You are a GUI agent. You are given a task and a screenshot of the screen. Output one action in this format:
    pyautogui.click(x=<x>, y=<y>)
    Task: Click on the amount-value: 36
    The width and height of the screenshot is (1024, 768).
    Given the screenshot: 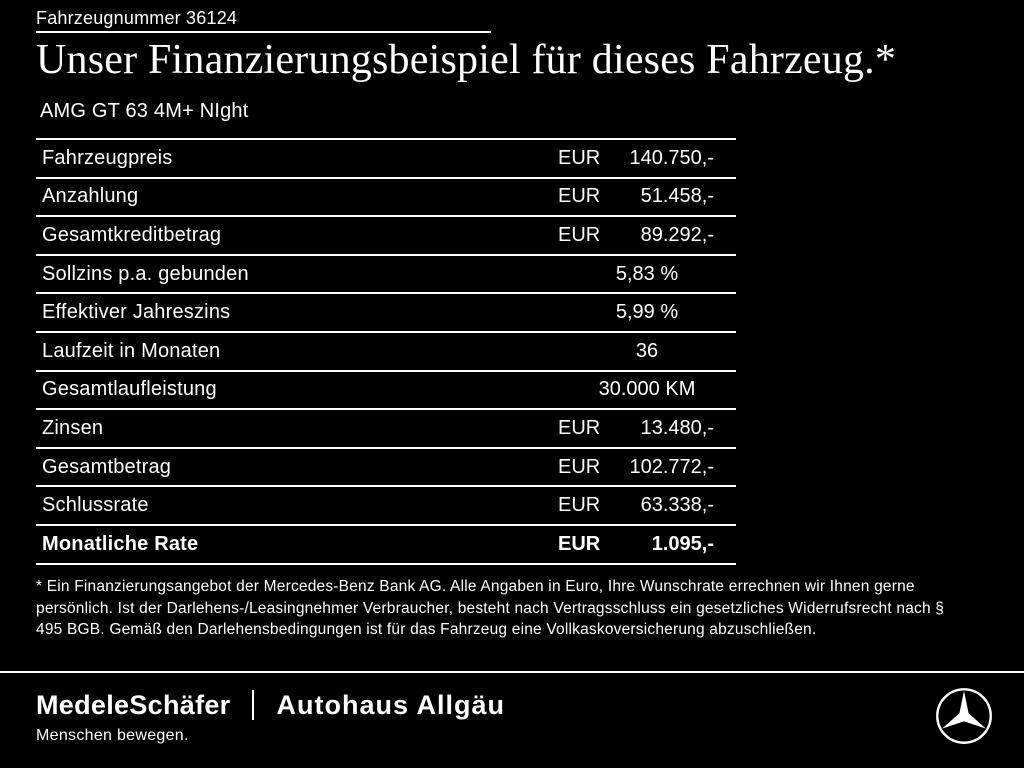 What is the action you would take?
    pyautogui.click(x=647, y=350)
    